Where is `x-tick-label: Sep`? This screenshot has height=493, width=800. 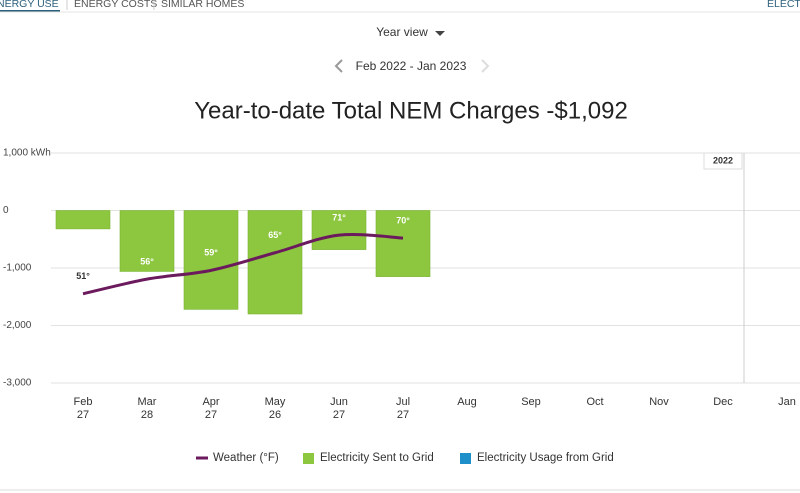
x-tick-label: Sep is located at coordinates (531, 402).